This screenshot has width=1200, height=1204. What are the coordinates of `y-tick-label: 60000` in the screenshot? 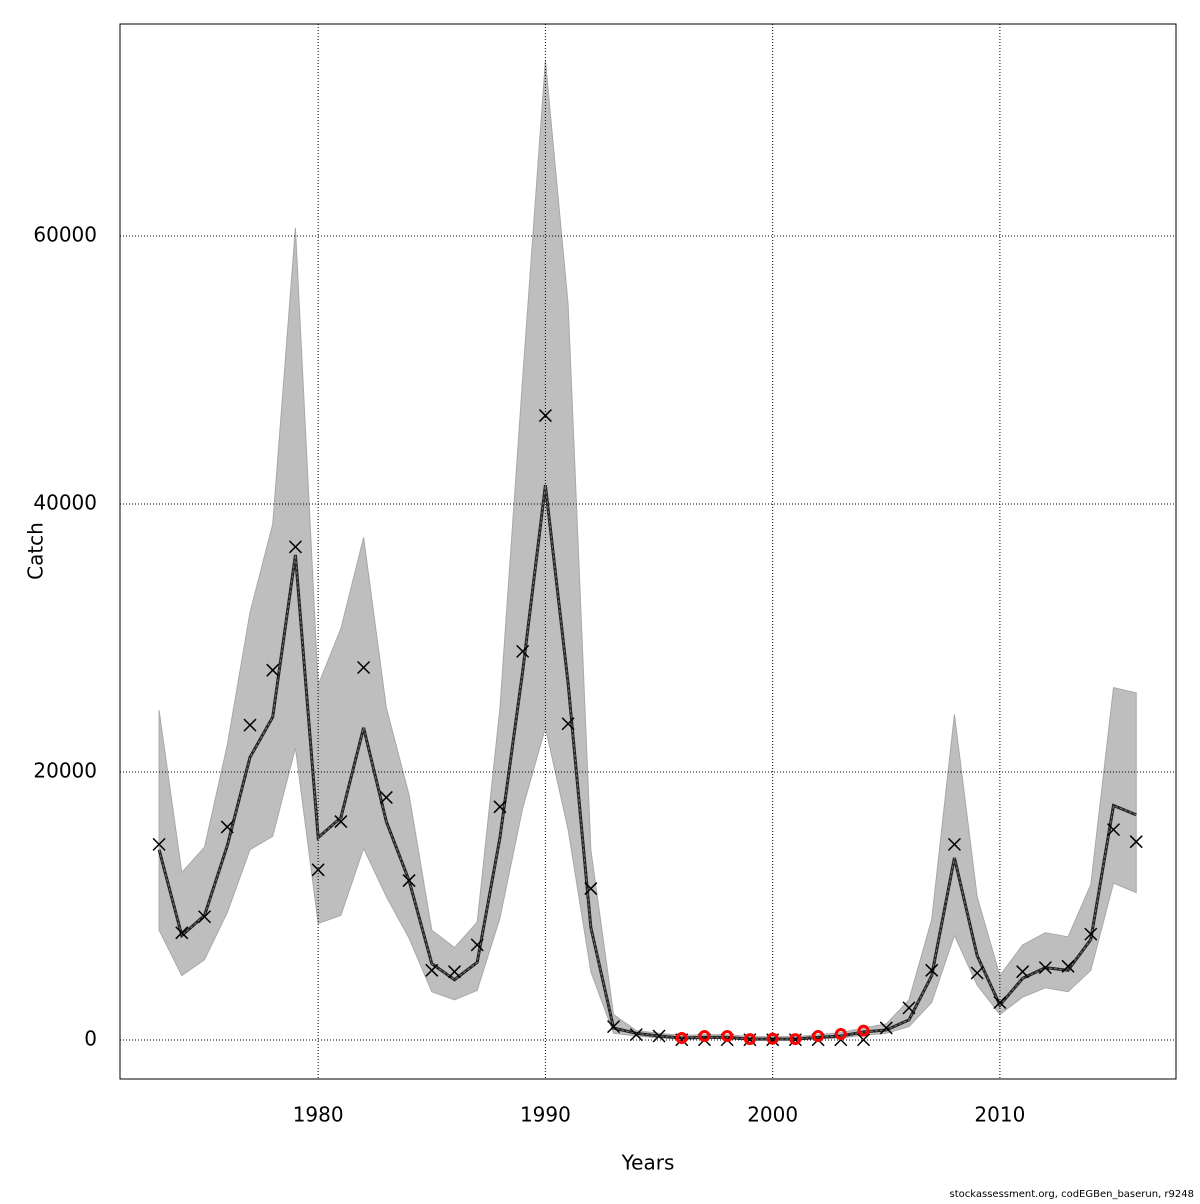 It's located at (65, 234).